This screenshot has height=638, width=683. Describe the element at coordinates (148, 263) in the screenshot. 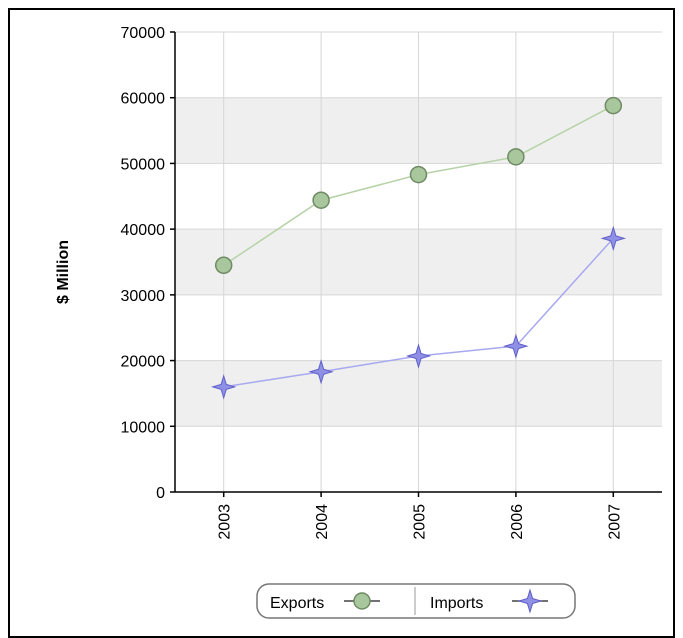

I see `y-axis-ticks: 0 10000 20000 30000 40000 50000 60000 70000` at that location.